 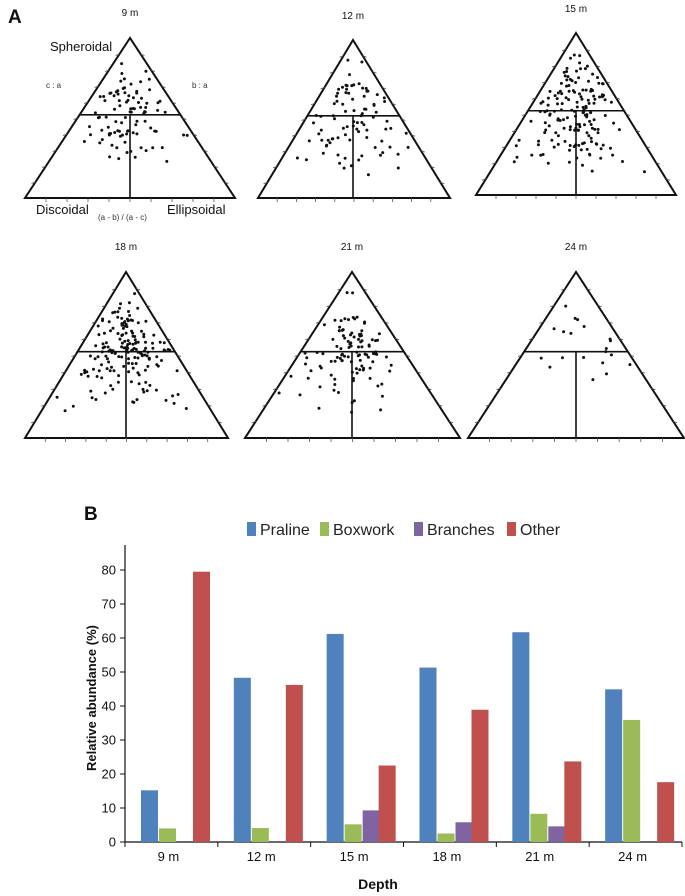 What do you see at coordinates (130, 13) in the screenshot?
I see `ternary-depth-label: 9 m` at bounding box center [130, 13].